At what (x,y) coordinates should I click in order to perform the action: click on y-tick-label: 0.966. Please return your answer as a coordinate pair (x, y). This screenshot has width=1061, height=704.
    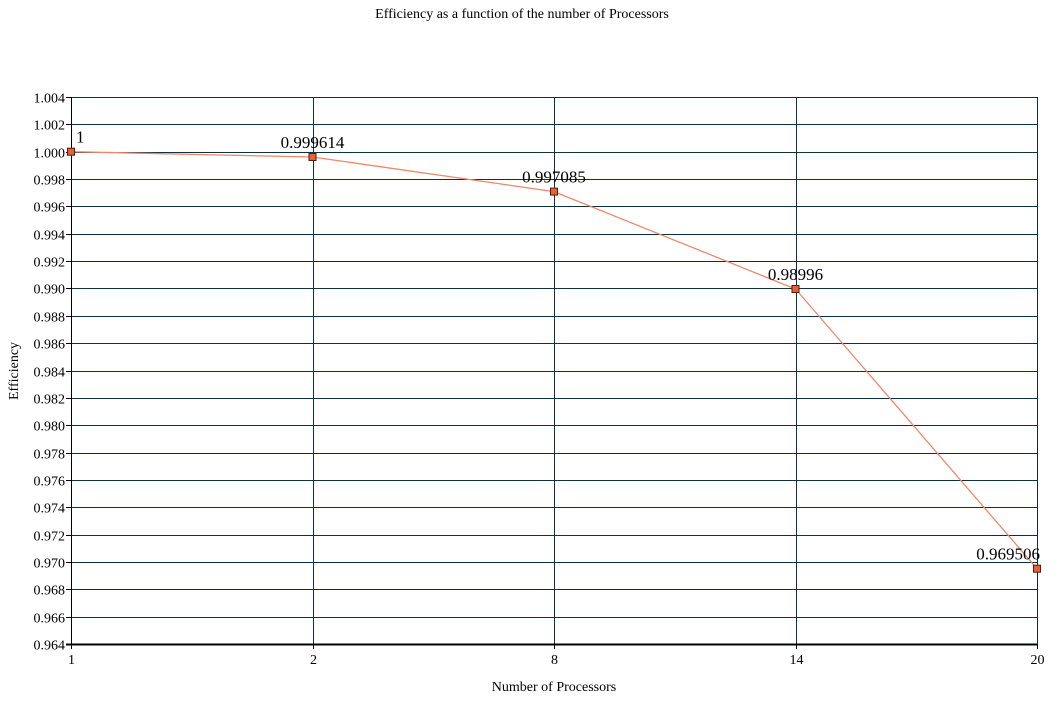
    Looking at the image, I should click on (50, 619).